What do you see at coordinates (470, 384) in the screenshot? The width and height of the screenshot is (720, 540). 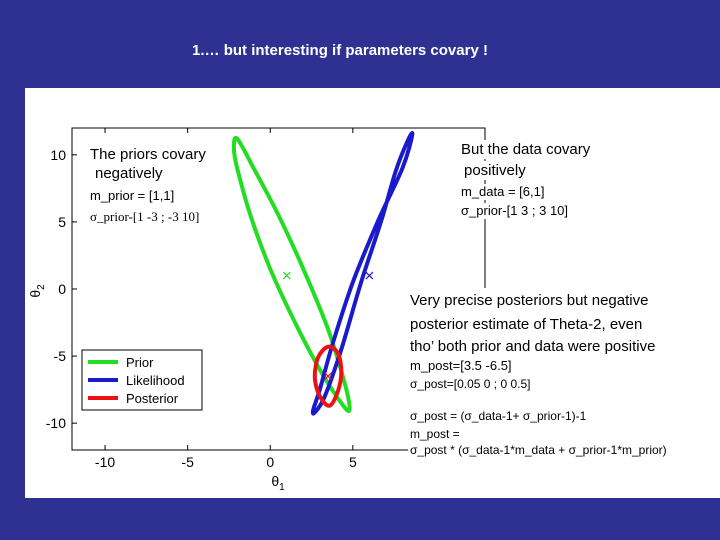 I see `sigma-post-label: σ_post=[0.05 0 ; 0 0.5]` at bounding box center [470, 384].